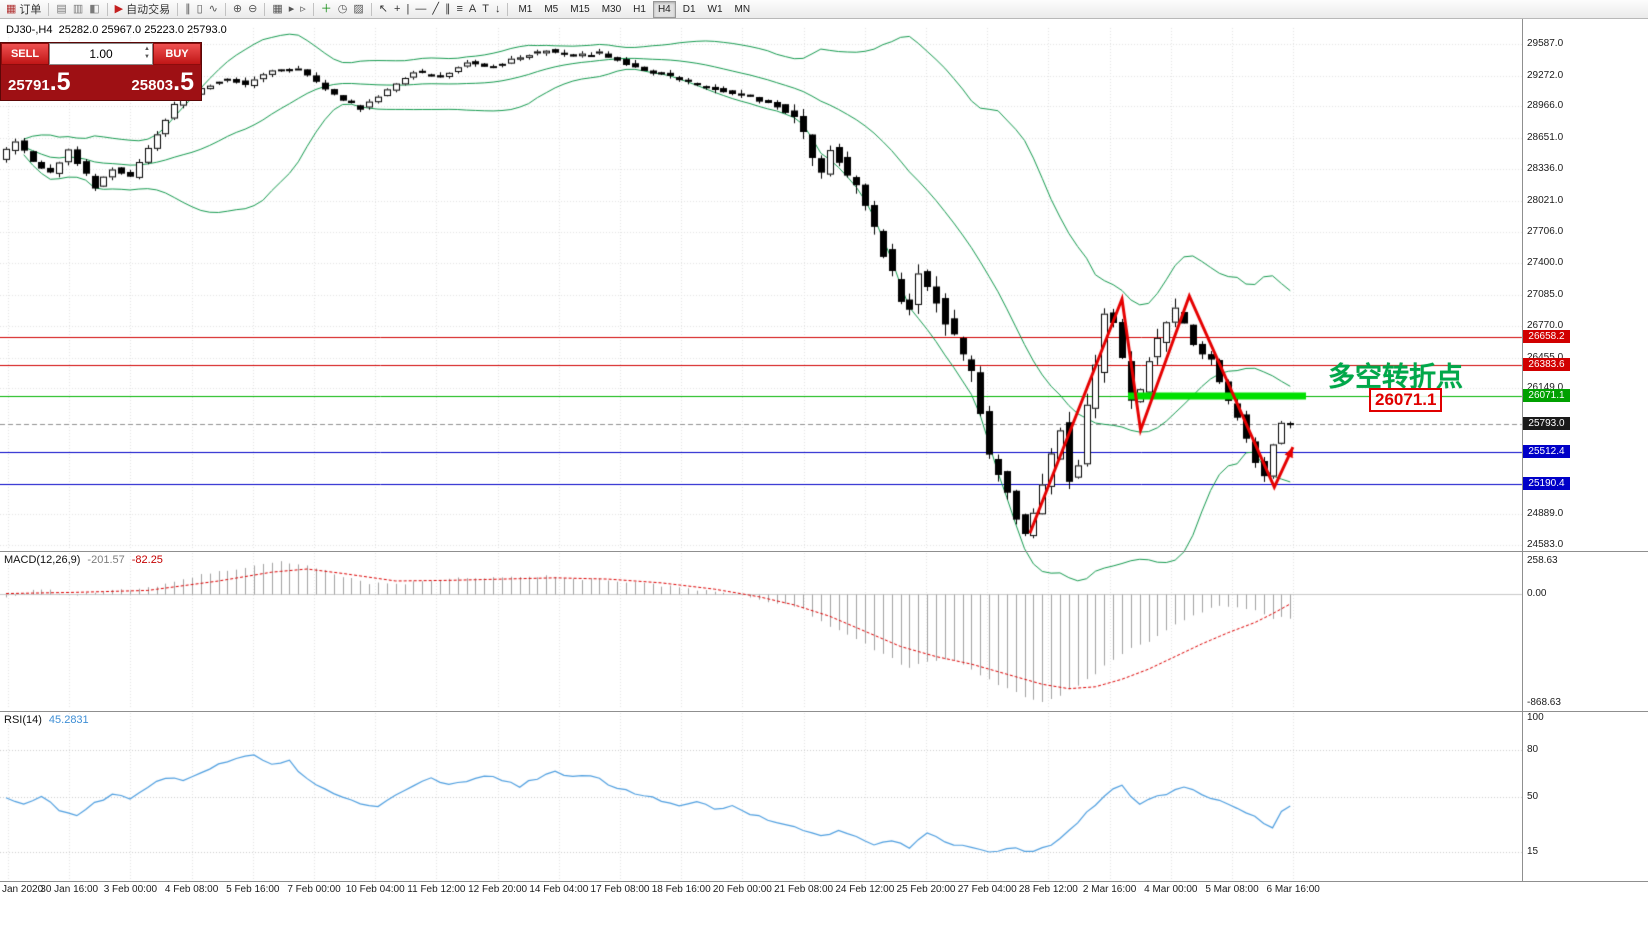 The height and width of the screenshot is (942, 1648). I want to click on cursor-icon: ↖, so click(383, 9).